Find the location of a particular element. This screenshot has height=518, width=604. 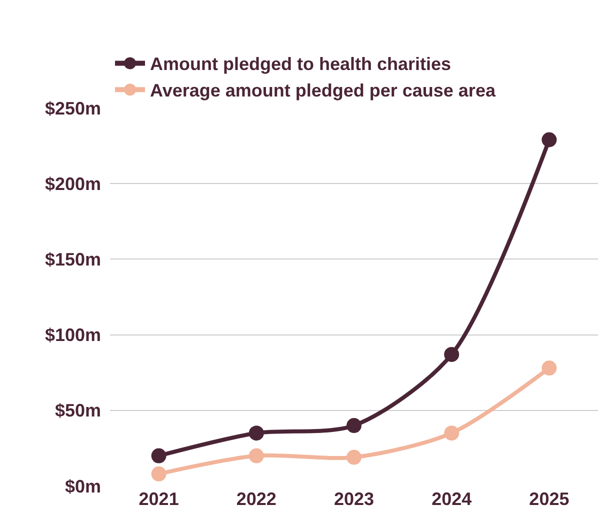

x-tick-label: 2021 is located at coordinates (158, 499).